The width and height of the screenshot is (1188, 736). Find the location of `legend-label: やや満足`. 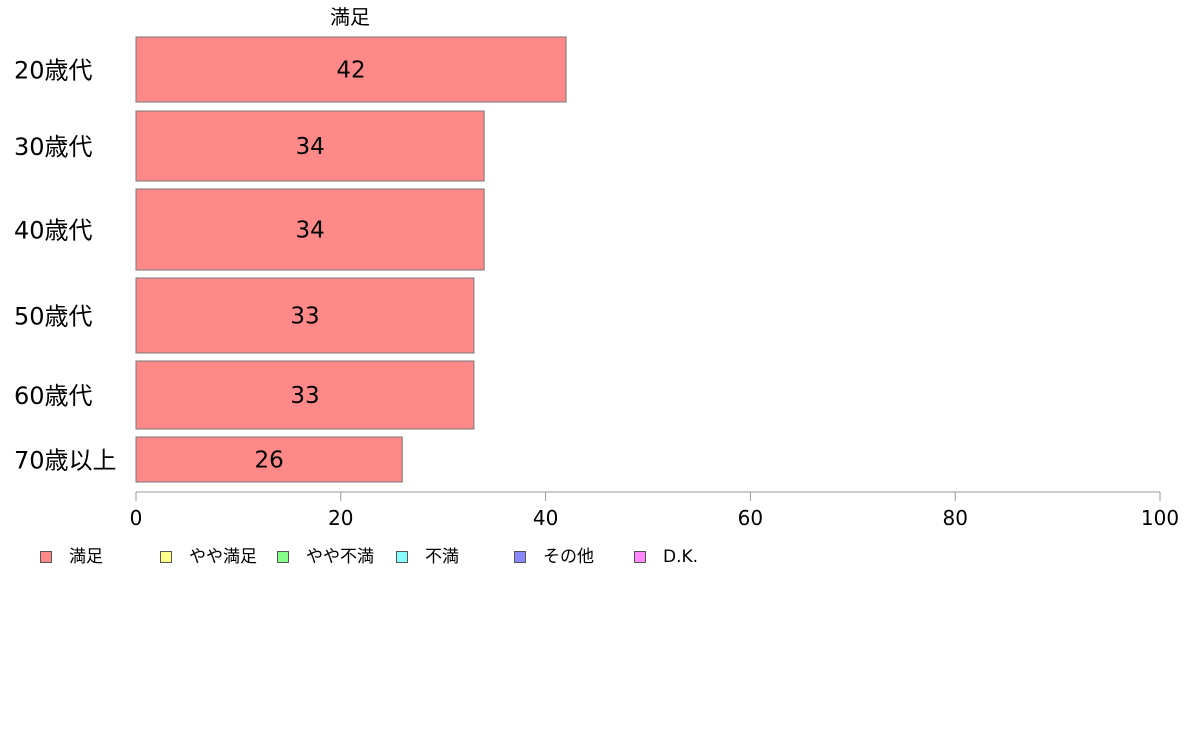

legend-label: やや満足 is located at coordinates (223, 557).